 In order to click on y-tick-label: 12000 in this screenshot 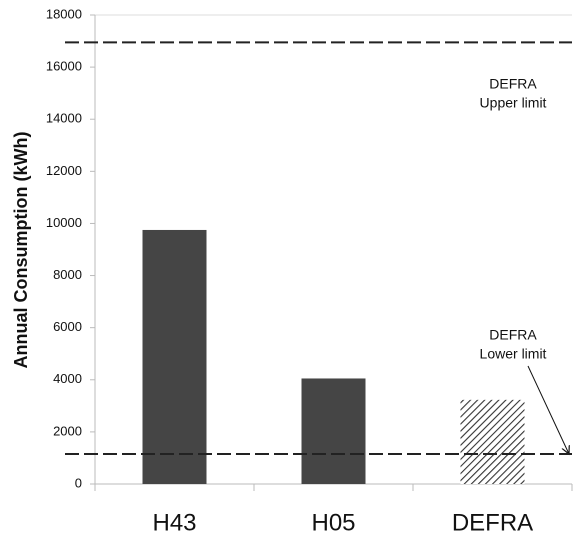, I will do `click(64, 170)`.